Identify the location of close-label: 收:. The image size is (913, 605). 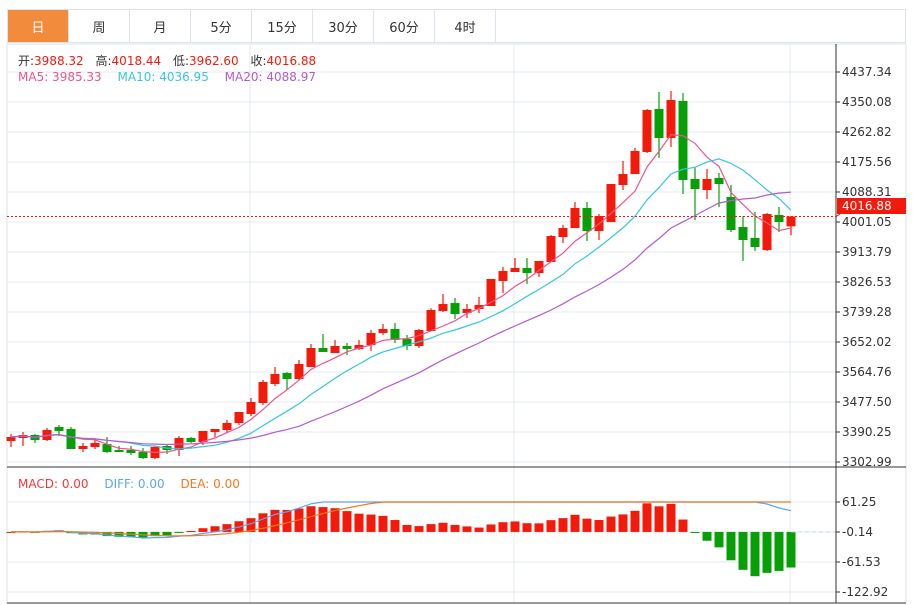
(258, 61).